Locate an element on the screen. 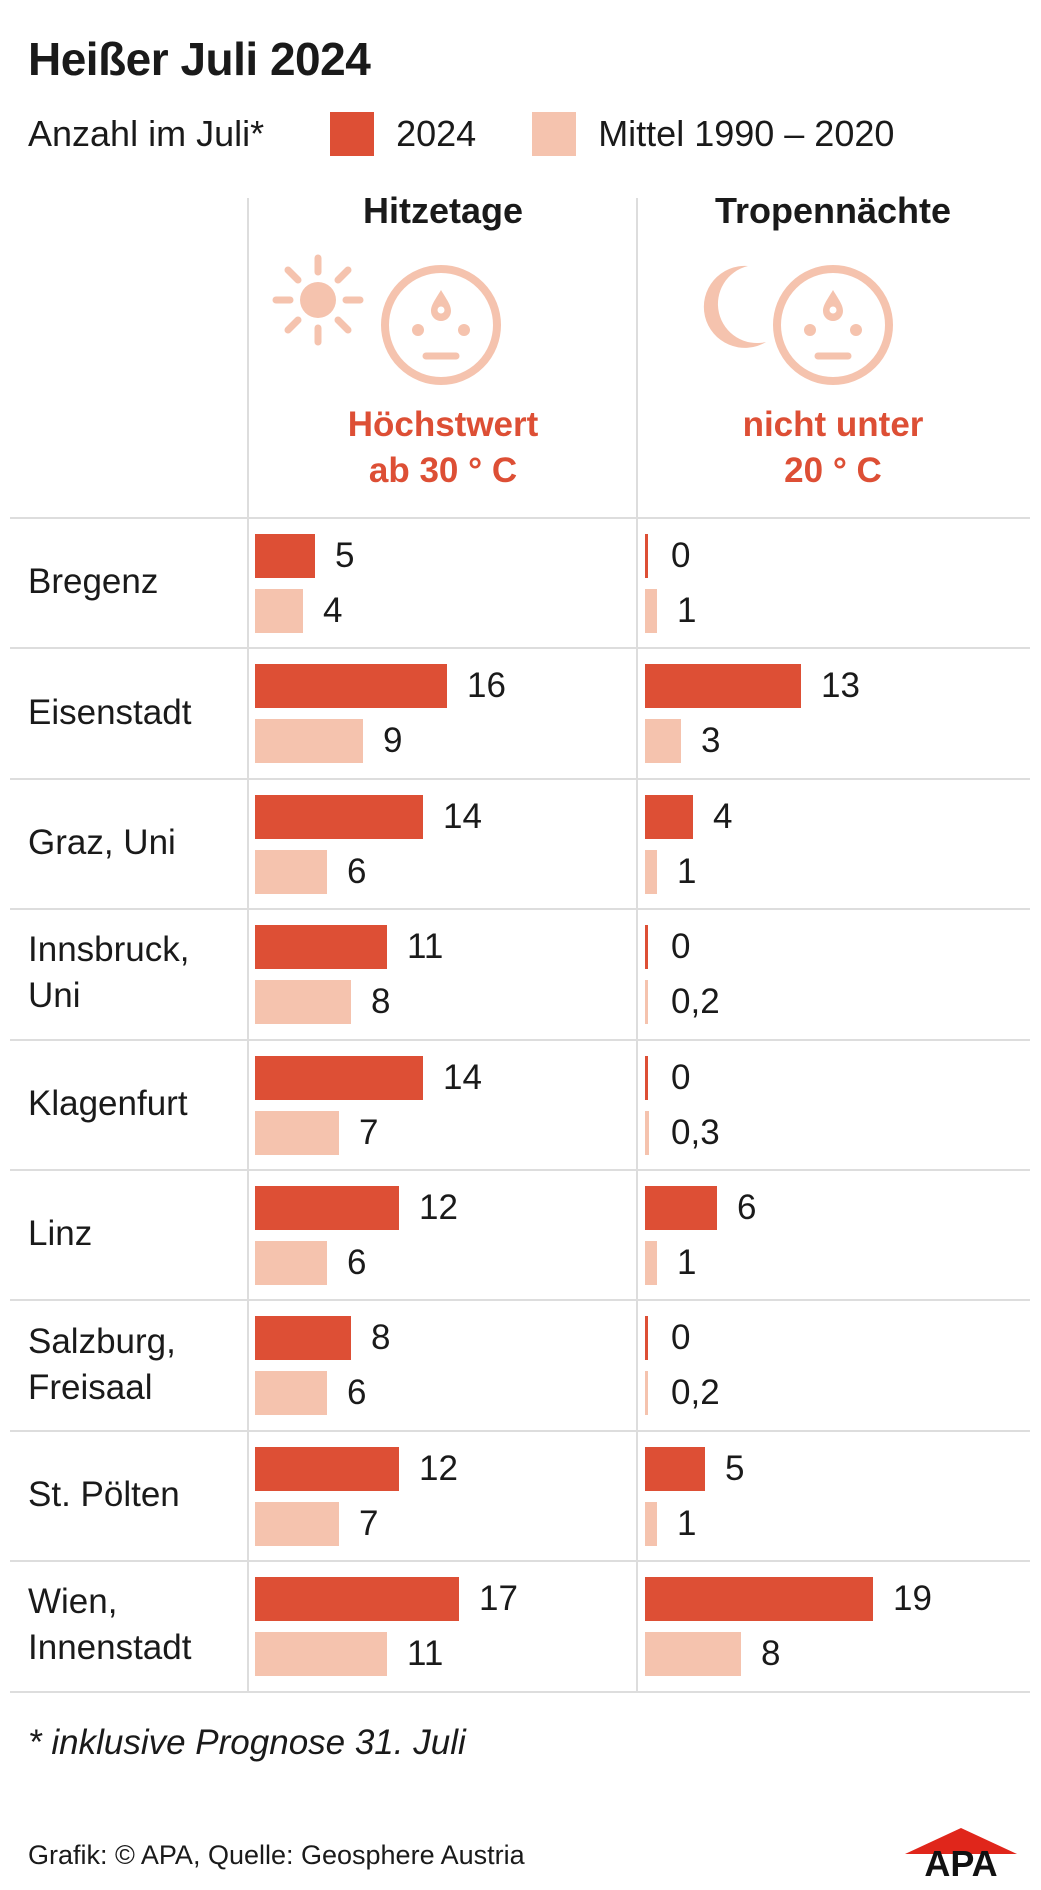 The image size is (1041, 1890). data-label: 17 is located at coordinates (498, 1598).